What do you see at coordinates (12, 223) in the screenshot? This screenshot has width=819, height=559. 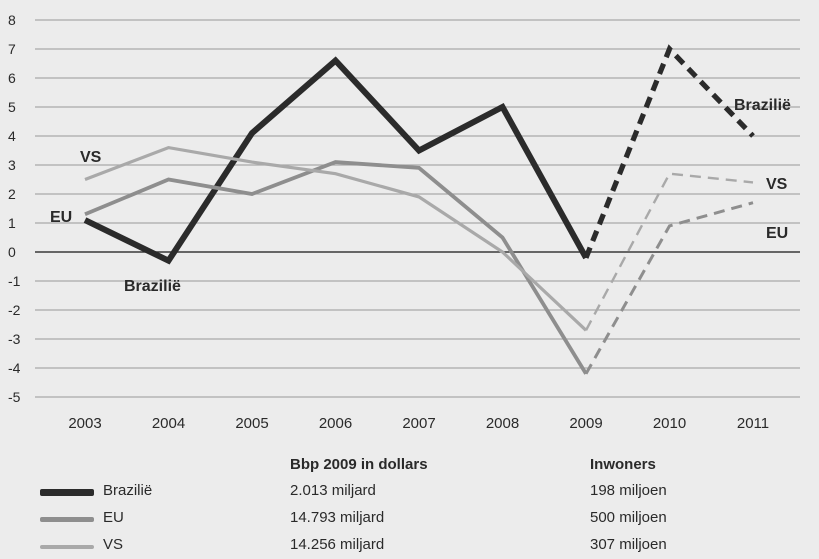 I see `y-tick-label: 1` at bounding box center [12, 223].